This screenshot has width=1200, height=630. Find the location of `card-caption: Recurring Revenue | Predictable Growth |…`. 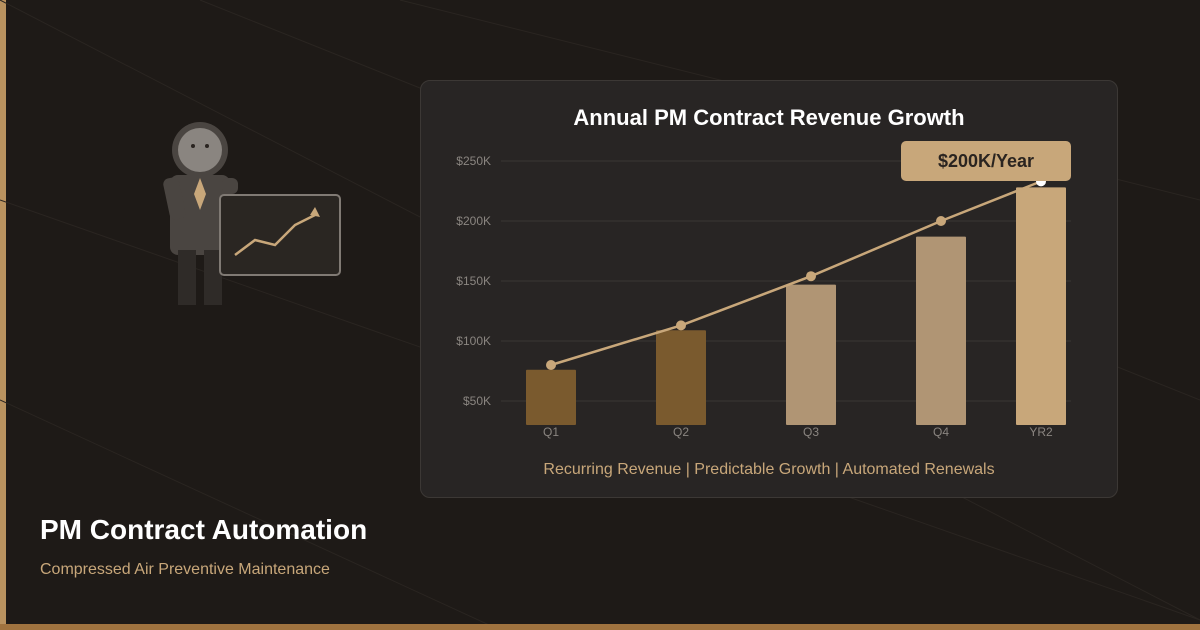

card-caption: Recurring Revenue | Predictable Growth |… is located at coordinates (769, 469).